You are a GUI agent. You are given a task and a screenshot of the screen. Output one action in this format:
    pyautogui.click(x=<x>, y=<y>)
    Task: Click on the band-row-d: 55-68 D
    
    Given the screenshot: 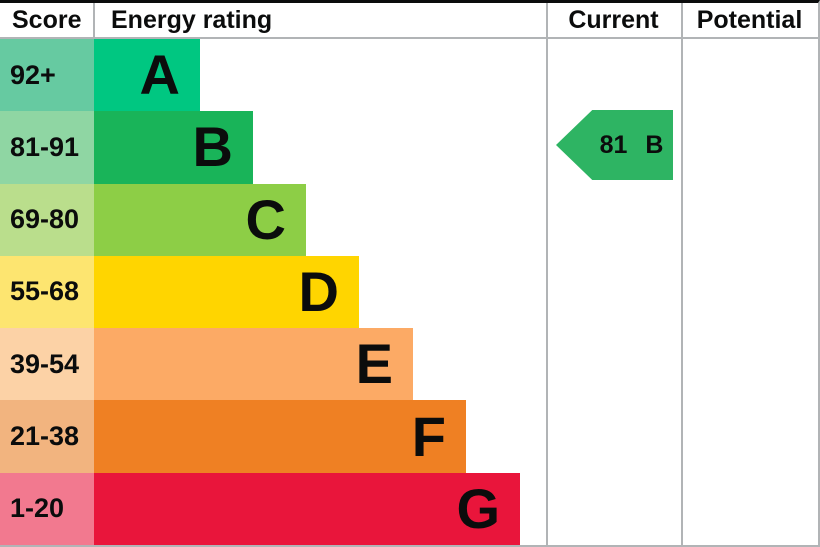 What is the action you would take?
    pyautogui.click(x=409, y=292)
    